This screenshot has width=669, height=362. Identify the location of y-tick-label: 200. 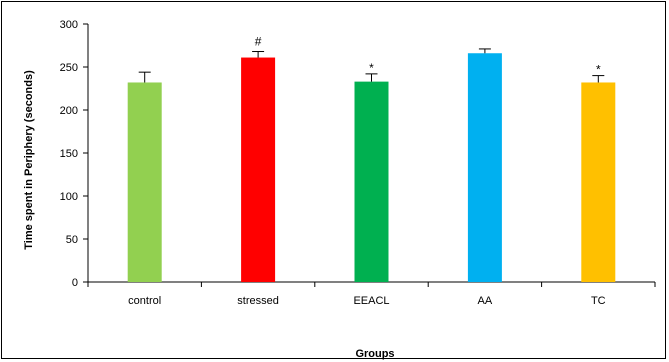
(69, 111).